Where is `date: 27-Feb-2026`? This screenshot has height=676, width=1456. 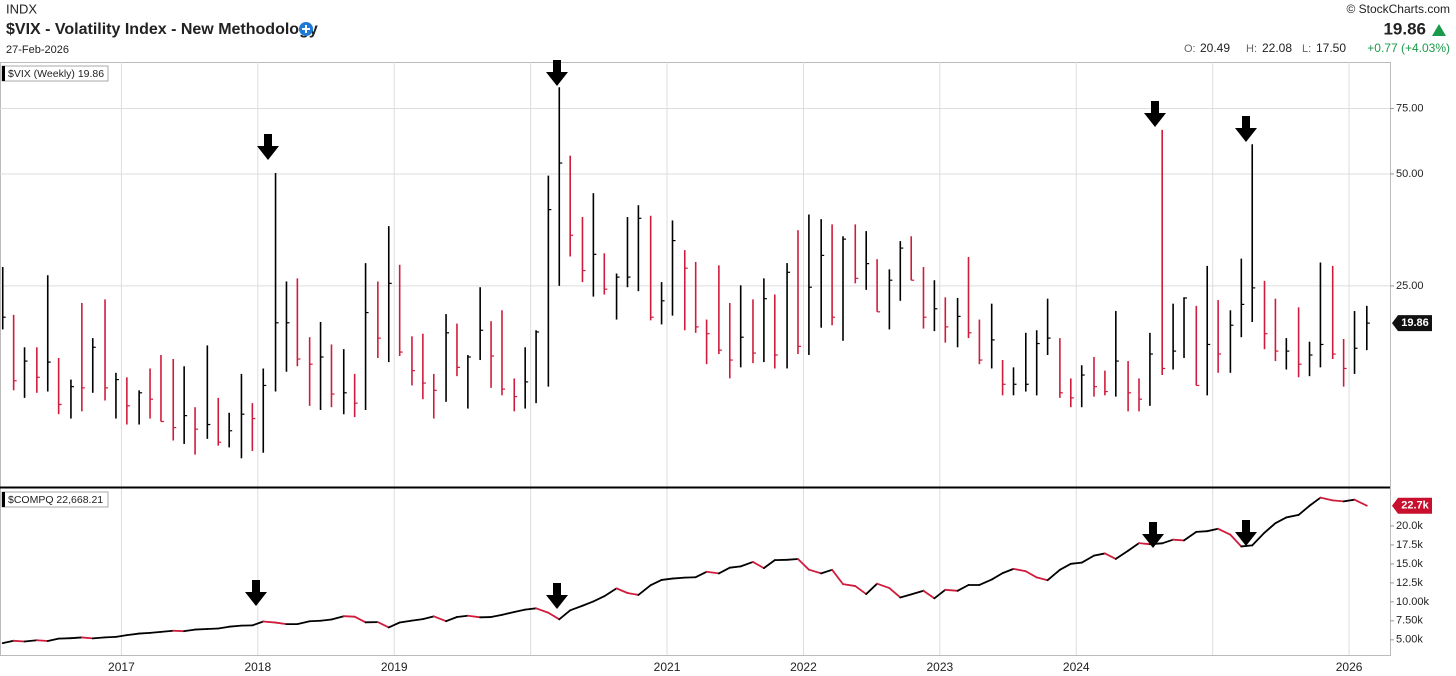
date: 27-Feb-2026 is located at coordinates (37, 50).